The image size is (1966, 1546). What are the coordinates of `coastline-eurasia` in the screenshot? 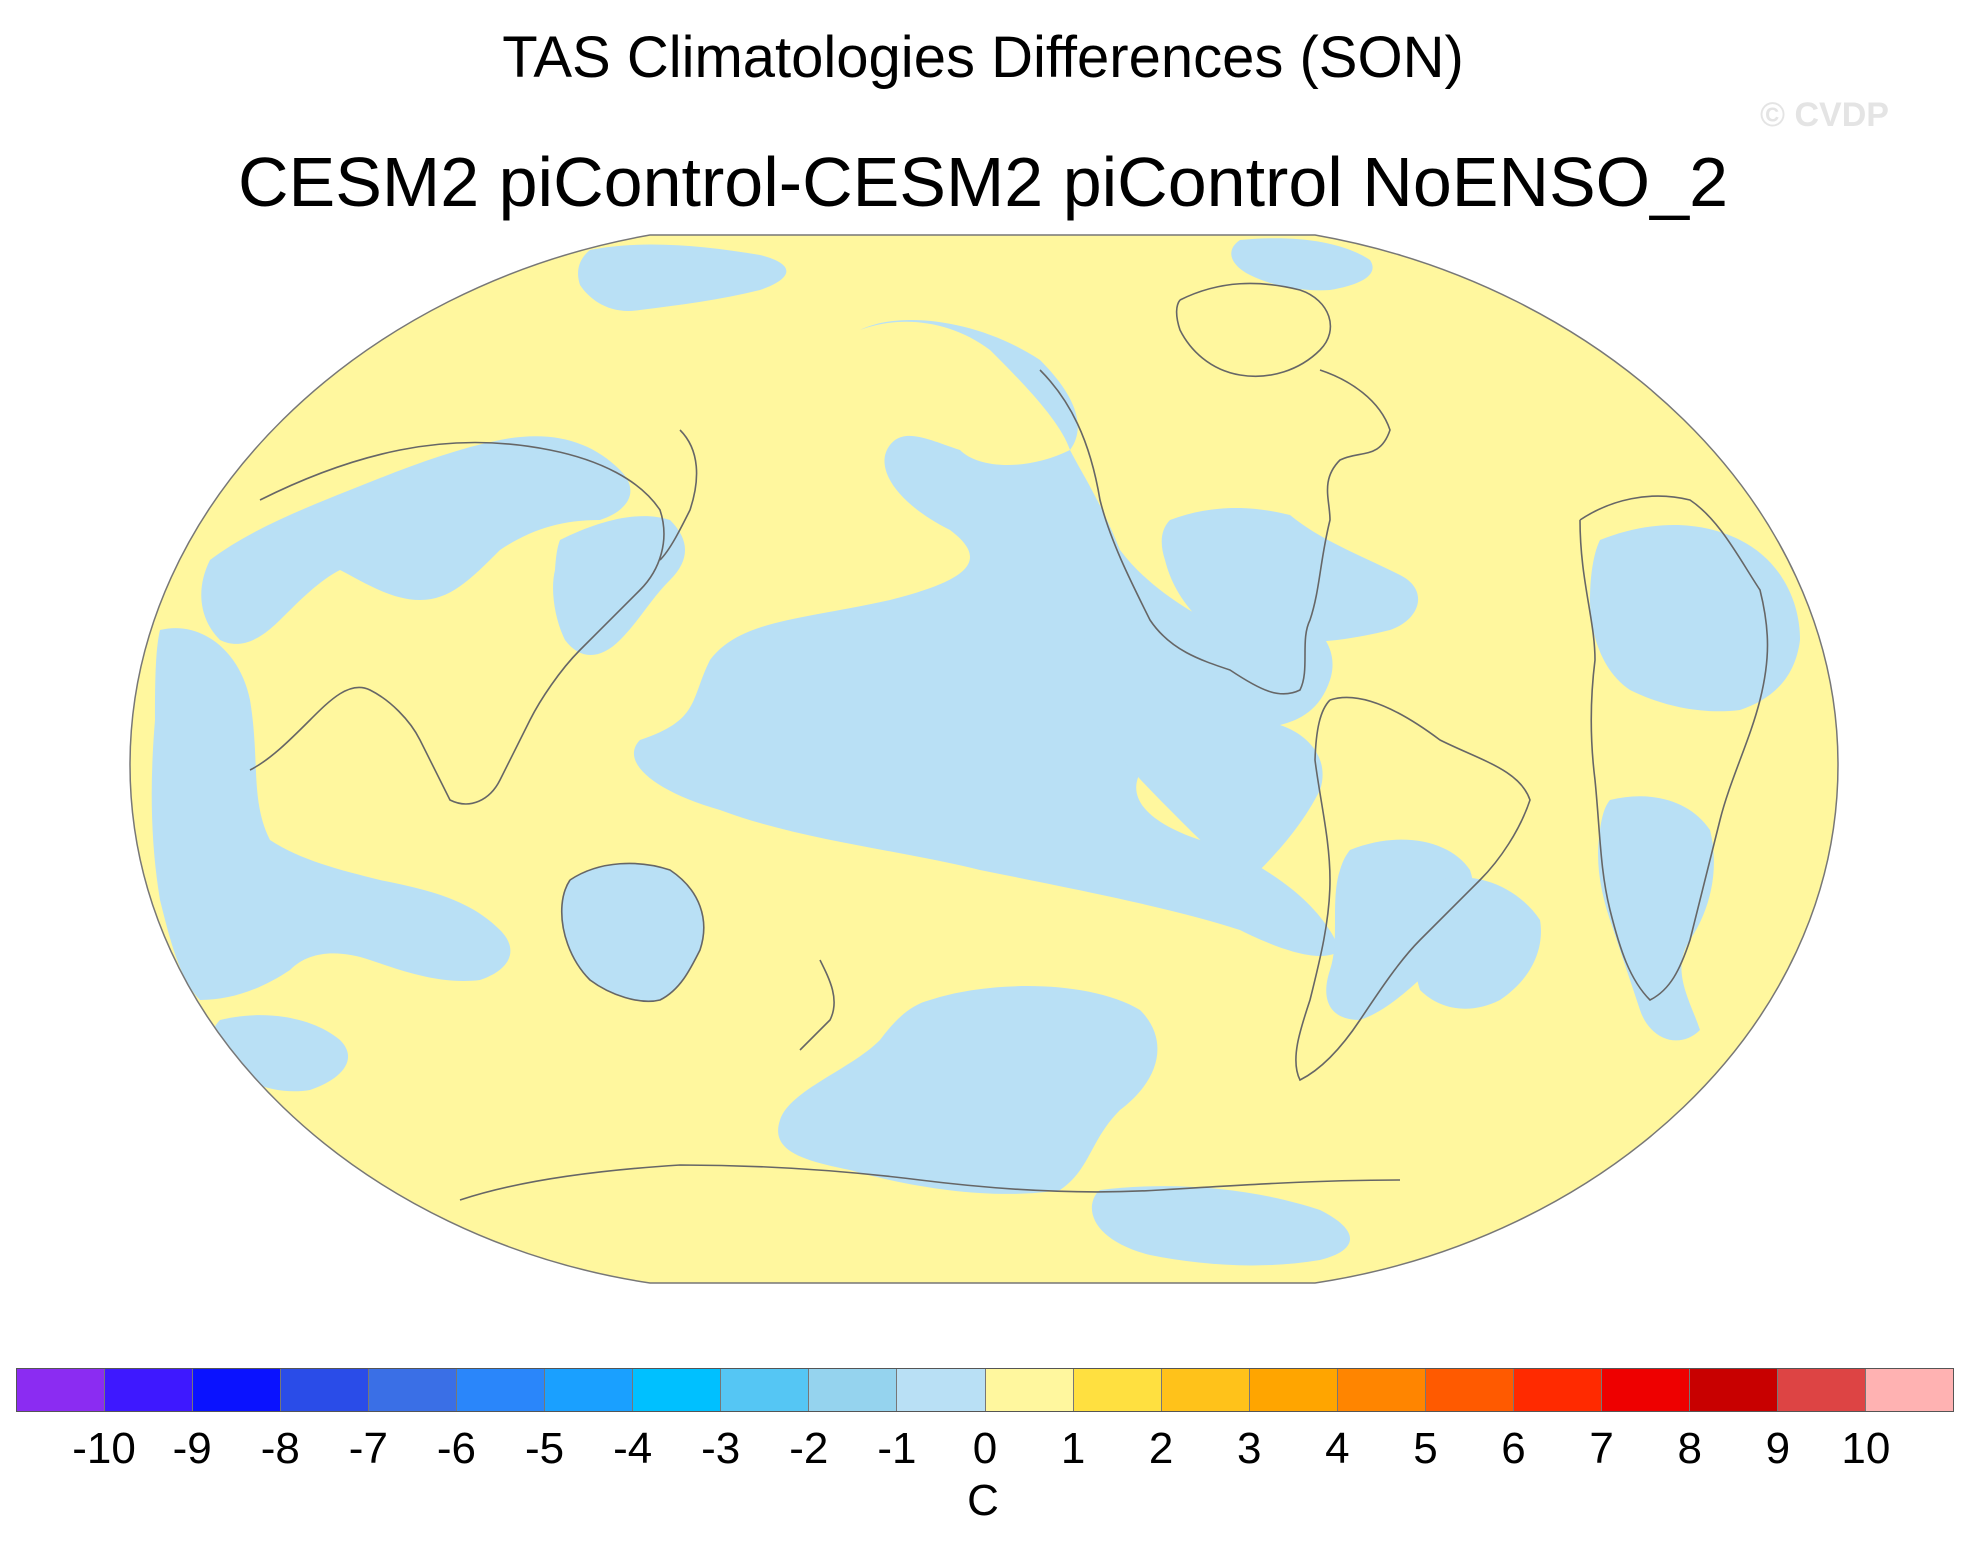 It's located at (457, 623).